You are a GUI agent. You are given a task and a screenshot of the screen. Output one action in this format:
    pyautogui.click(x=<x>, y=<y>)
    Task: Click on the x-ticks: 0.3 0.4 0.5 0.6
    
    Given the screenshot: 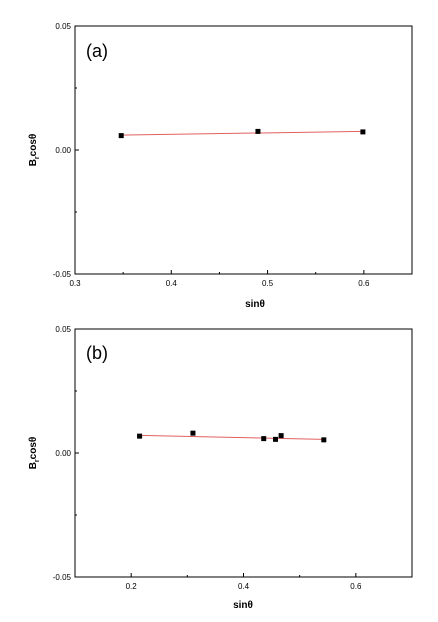 What is the action you would take?
    pyautogui.click(x=241, y=279)
    